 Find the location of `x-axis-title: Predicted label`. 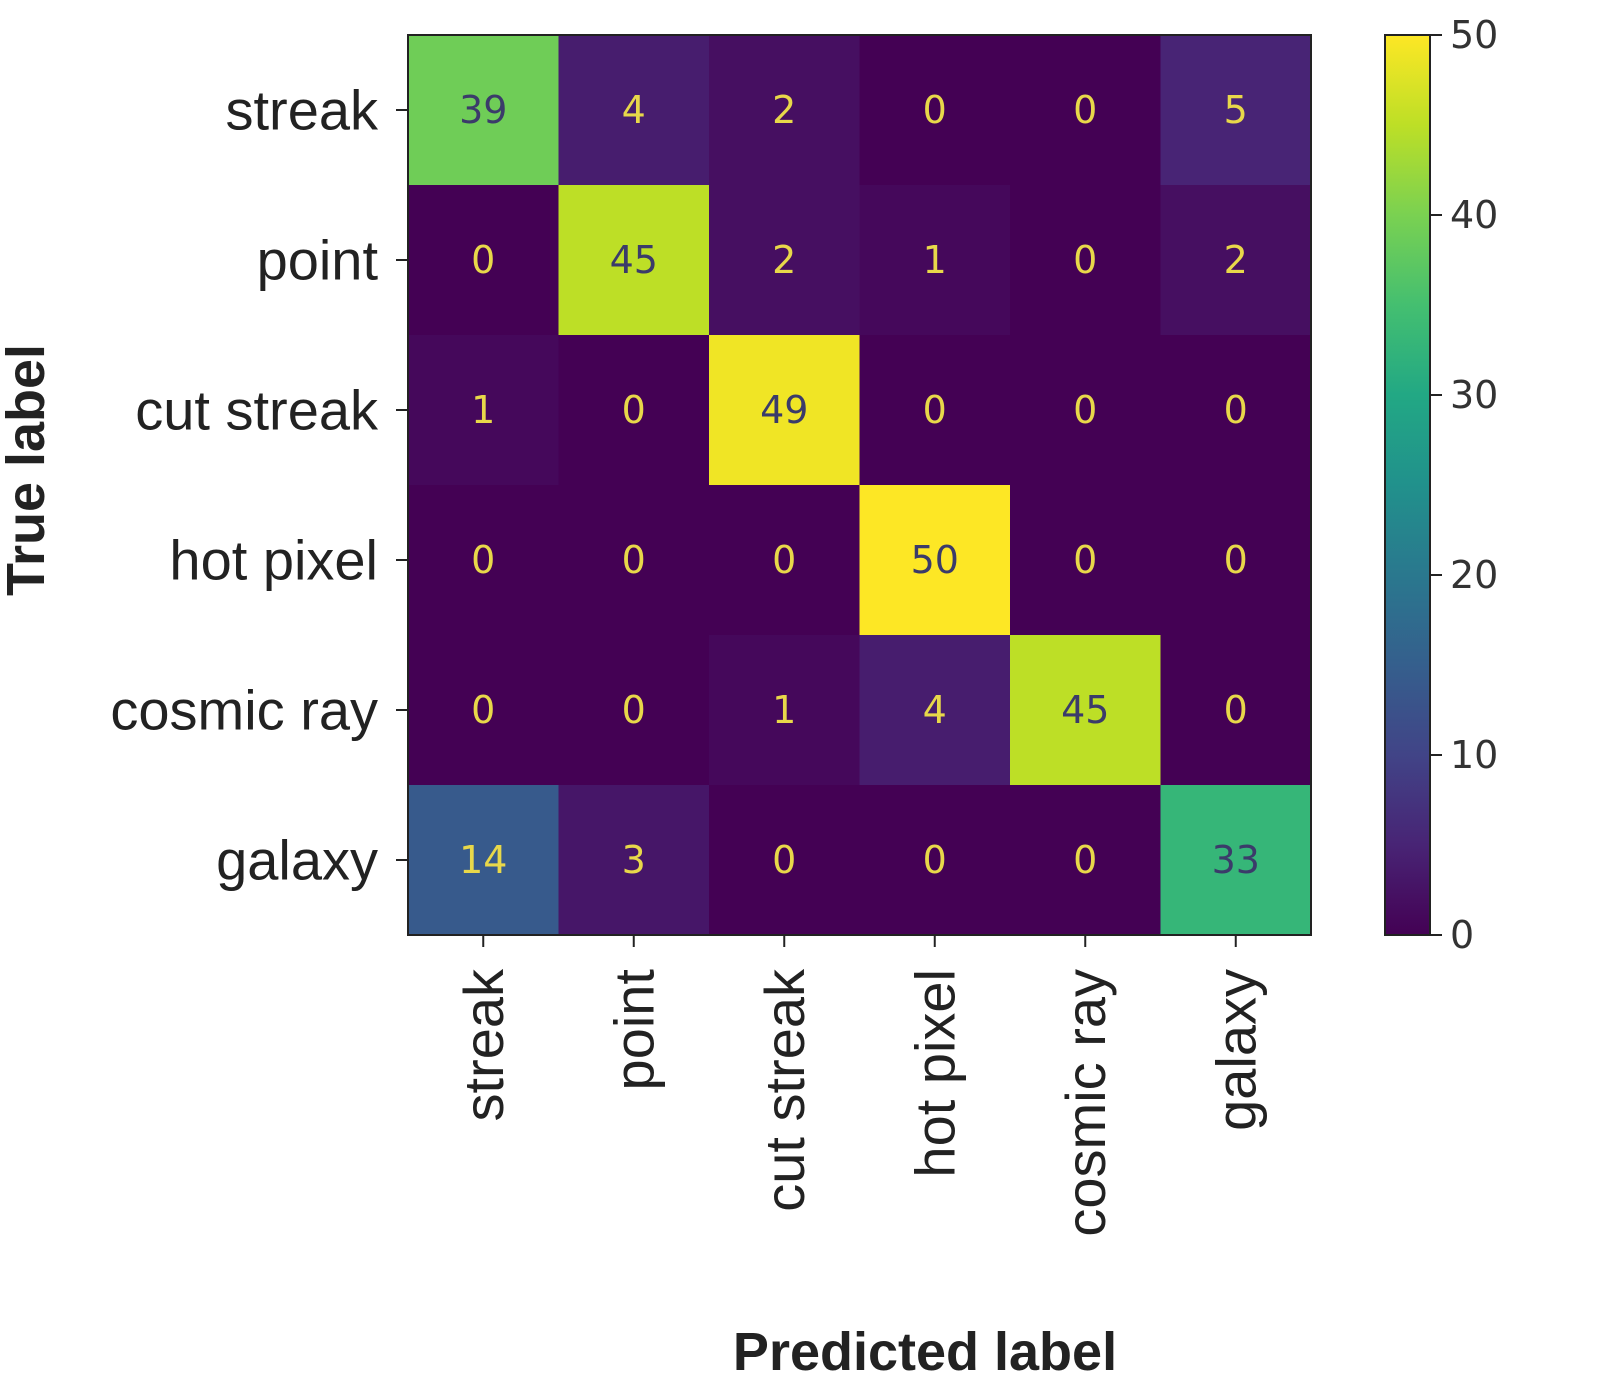

x-axis-title: Predicted label is located at coordinates (925, 1352).